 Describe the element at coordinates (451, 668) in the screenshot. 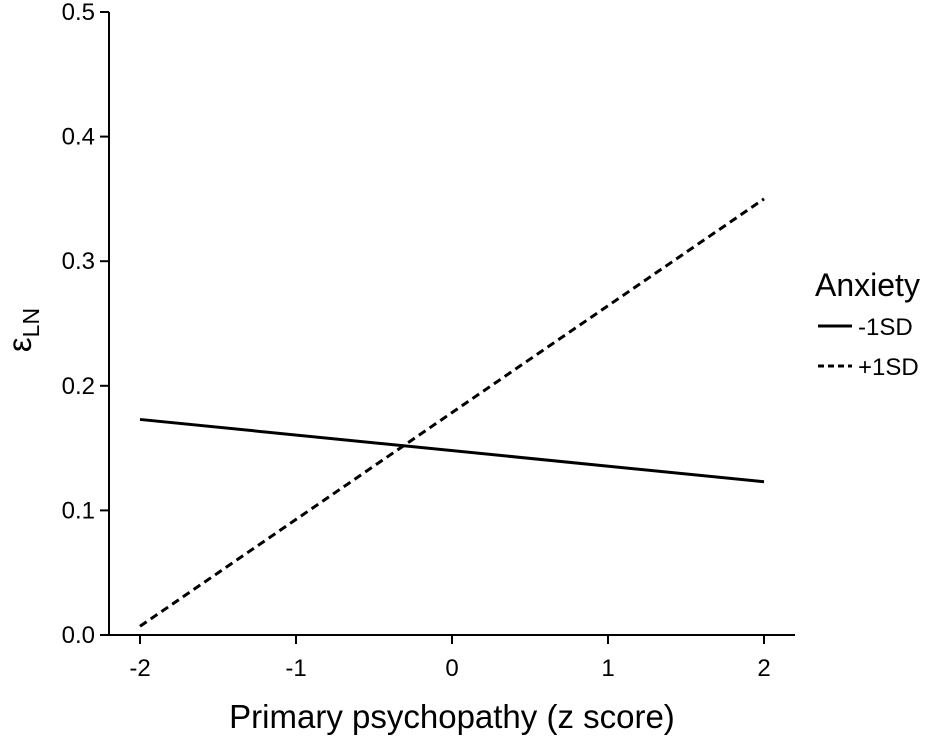

I see `x-tick-label: 0` at that location.